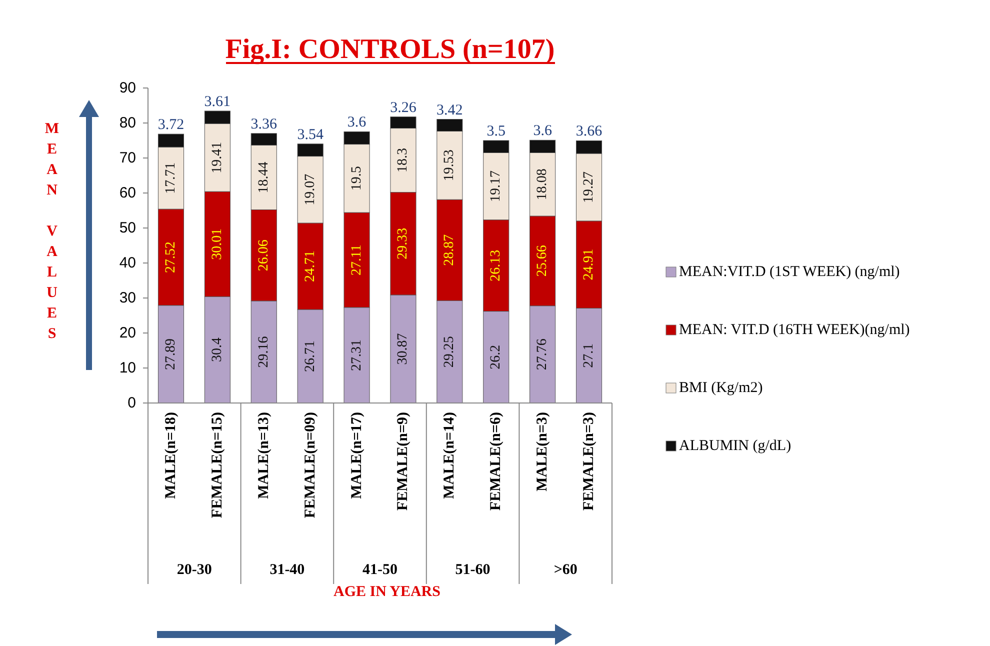 Image resolution: width=990 pixels, height=646 pixels. What do you see at coordinates (127, 228) in the screenshot?
I see `y-tick-label: 50` at bounding box center [127, 228].